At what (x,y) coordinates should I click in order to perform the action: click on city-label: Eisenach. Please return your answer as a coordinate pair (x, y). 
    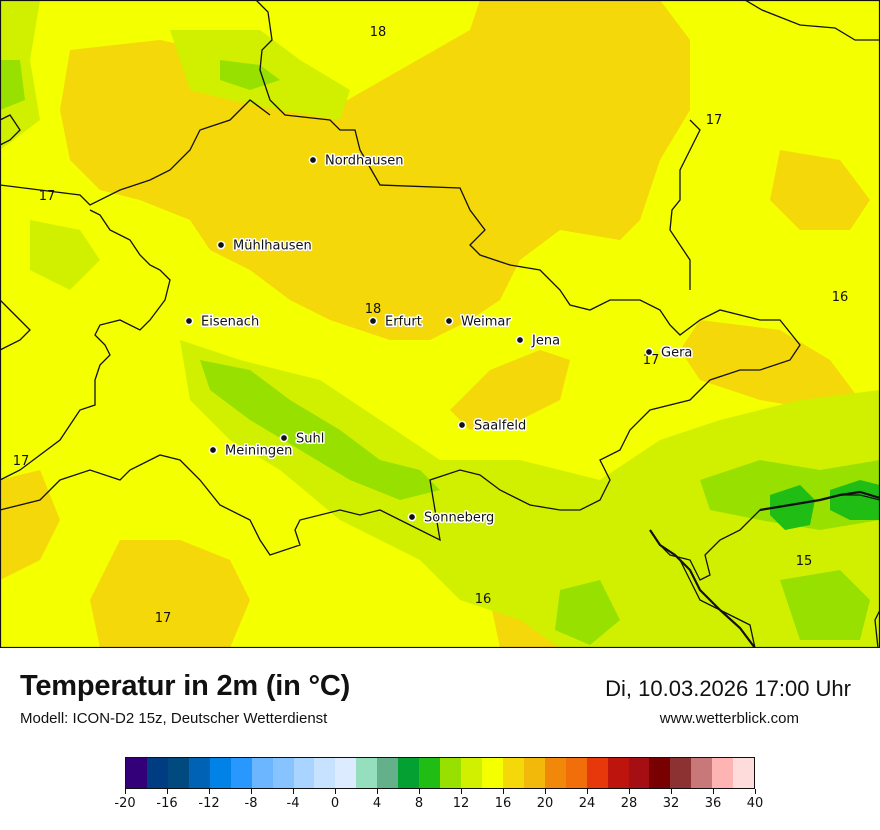
    Looking at the image, I should click on (230, 322).